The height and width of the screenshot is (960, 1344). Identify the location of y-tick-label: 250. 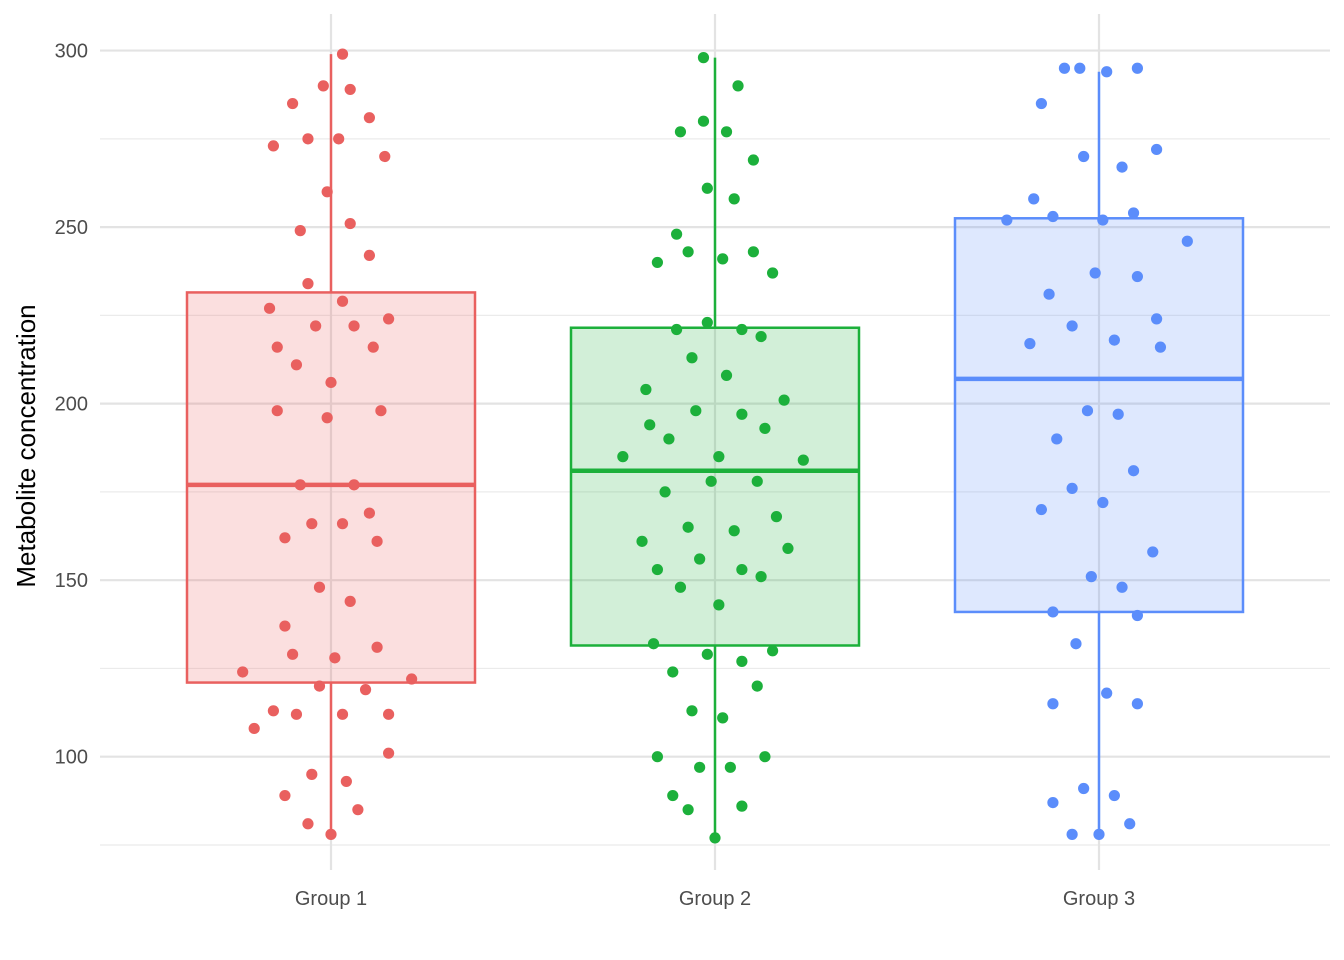
(71, 228).